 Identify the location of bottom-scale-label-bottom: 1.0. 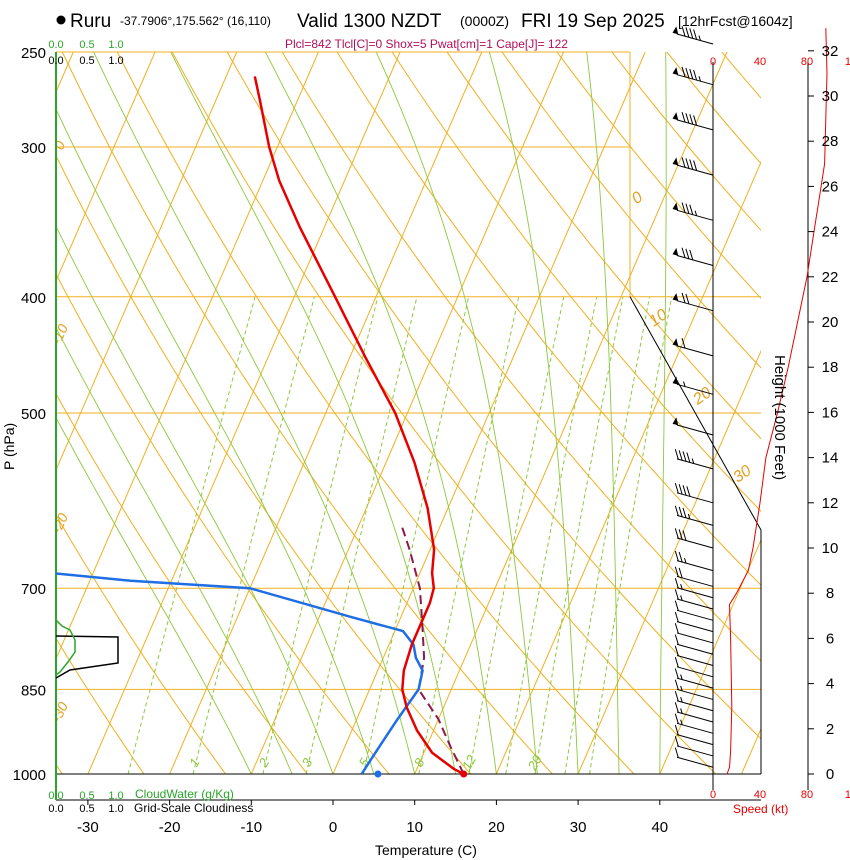
(115, 809).